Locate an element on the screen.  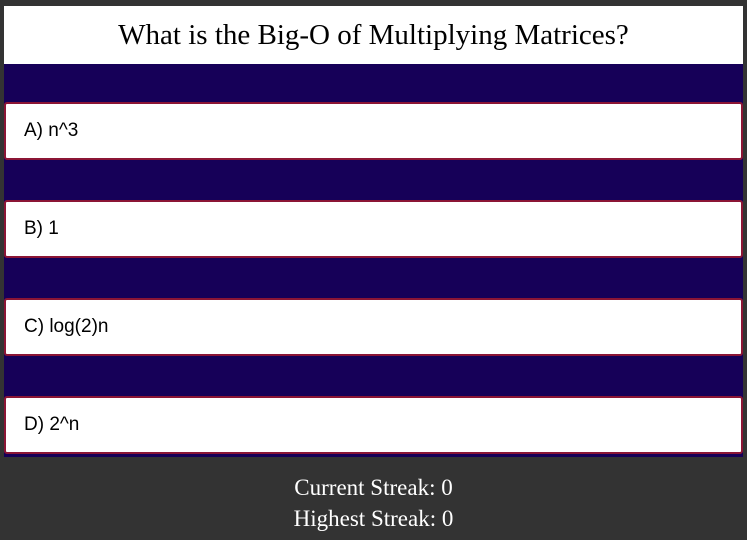
answer-option-c: C) log(2)n is located at coordinates (373, 327).